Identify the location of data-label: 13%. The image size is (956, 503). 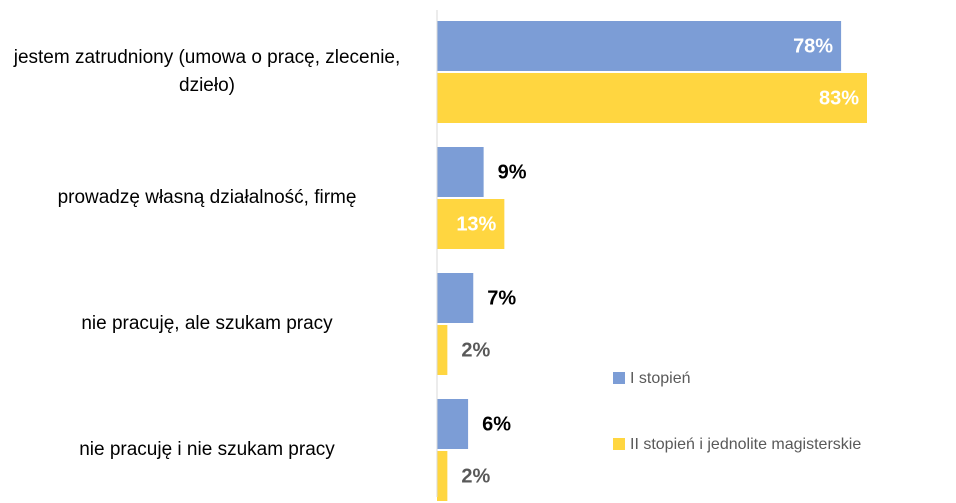
(476, 224).